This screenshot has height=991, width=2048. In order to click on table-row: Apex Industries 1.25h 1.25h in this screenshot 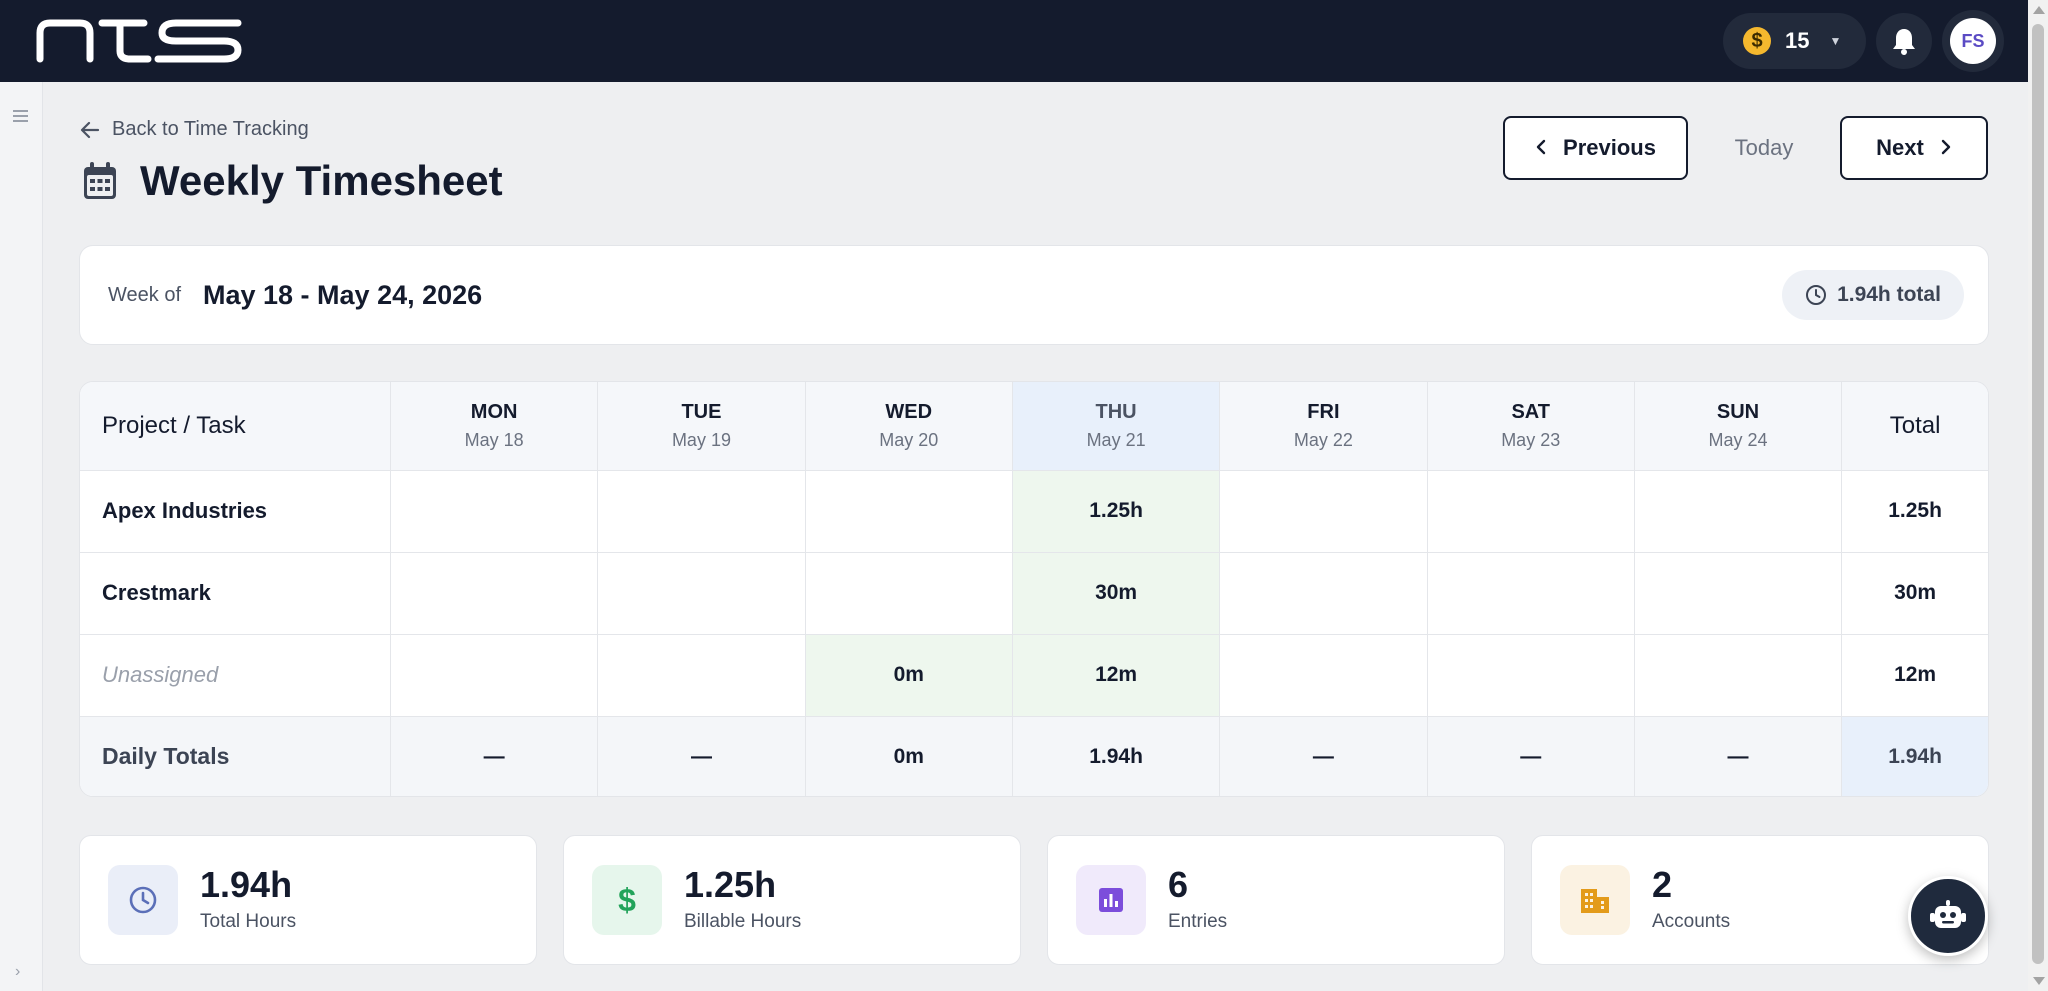, I will do `click(1034, 511)`.